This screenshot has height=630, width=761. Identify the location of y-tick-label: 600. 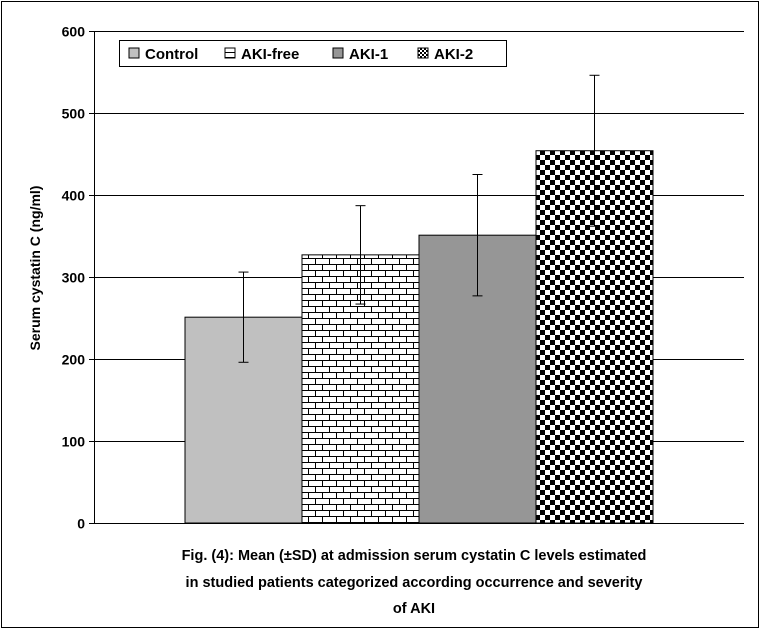
(74, 32).